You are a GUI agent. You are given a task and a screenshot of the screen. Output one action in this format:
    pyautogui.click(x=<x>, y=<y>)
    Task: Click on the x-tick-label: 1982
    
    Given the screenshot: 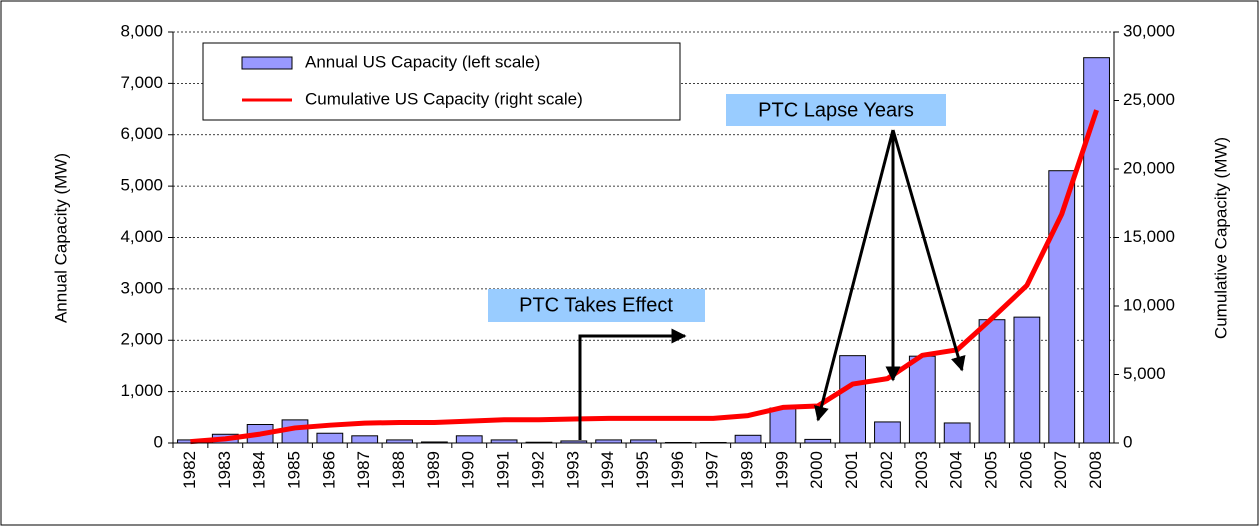 What is the action you would take?
    pyautogui.click(x=189, y=470)
    